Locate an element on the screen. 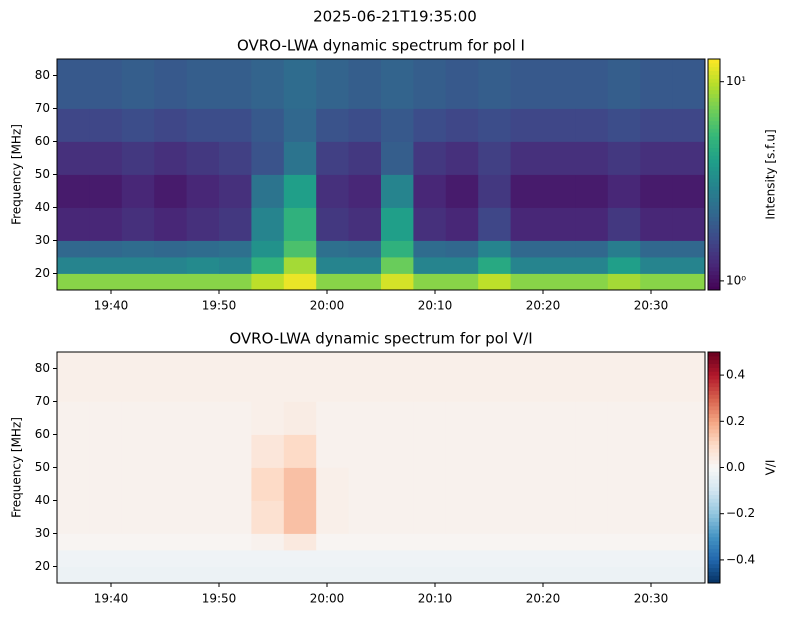 This screenshot has width=789, height=617. x-tick-label: 19:40 is located at coordinates (111, 306).